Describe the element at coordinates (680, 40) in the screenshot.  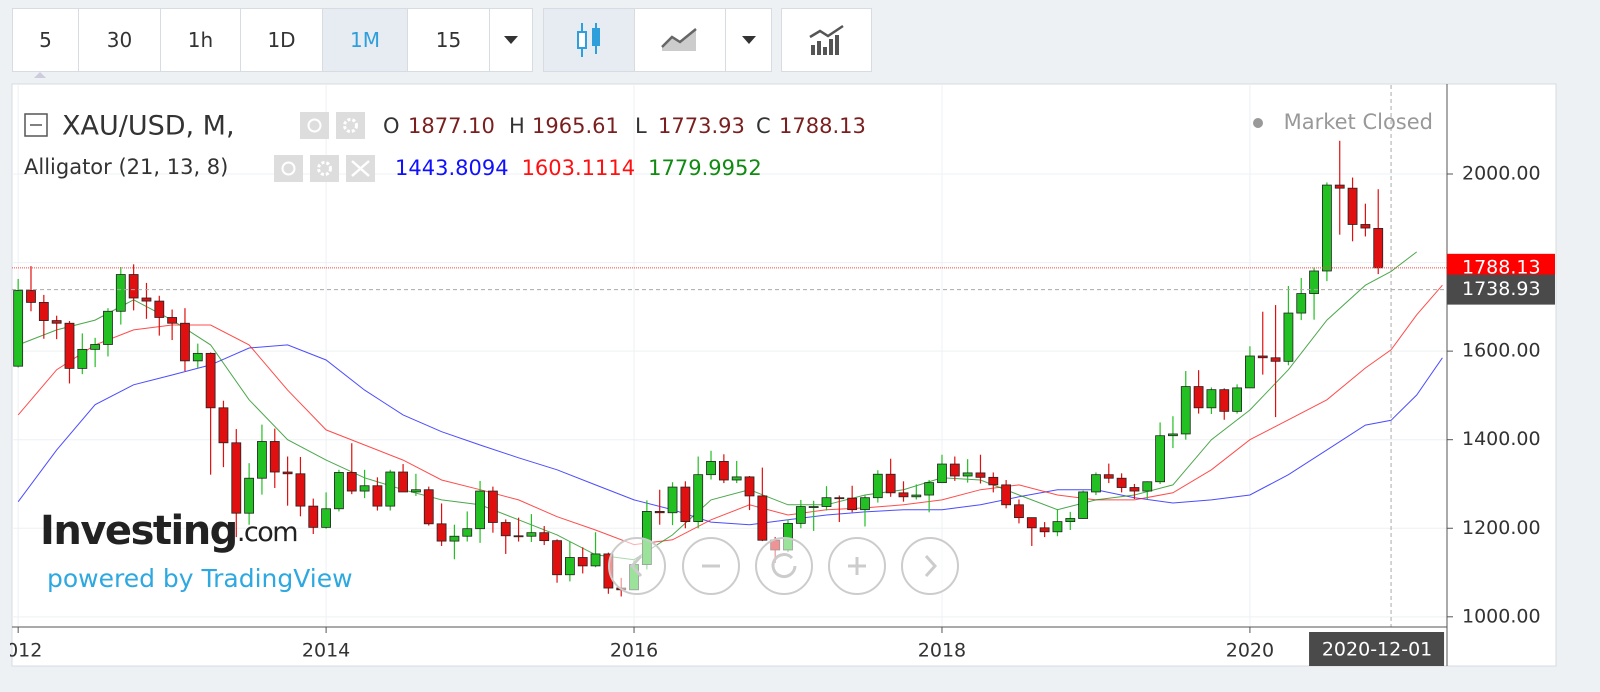
I see `line-style-button` at that location.